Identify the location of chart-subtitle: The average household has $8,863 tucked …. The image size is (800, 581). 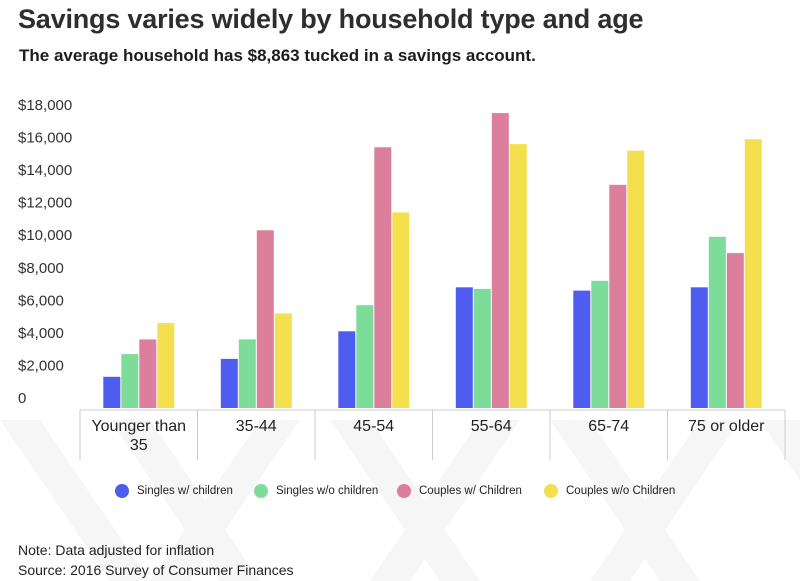
(277, 55).